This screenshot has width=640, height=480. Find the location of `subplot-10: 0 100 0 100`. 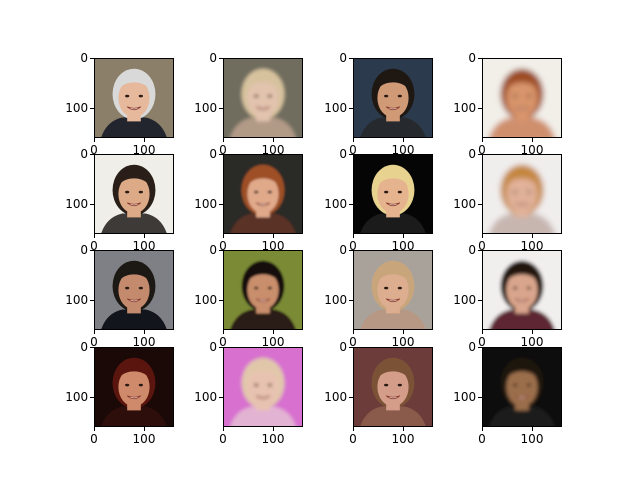

subplot-10: 0 100 0 100 is located at coordinates (248, 296).